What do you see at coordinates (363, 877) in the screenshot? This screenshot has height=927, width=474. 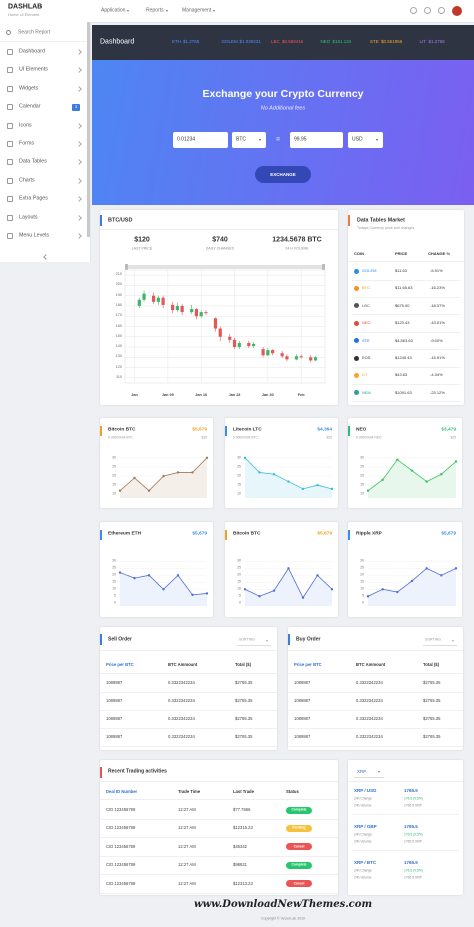 I see `stat-label: 24h Volume` at bounding box center [363, 877].